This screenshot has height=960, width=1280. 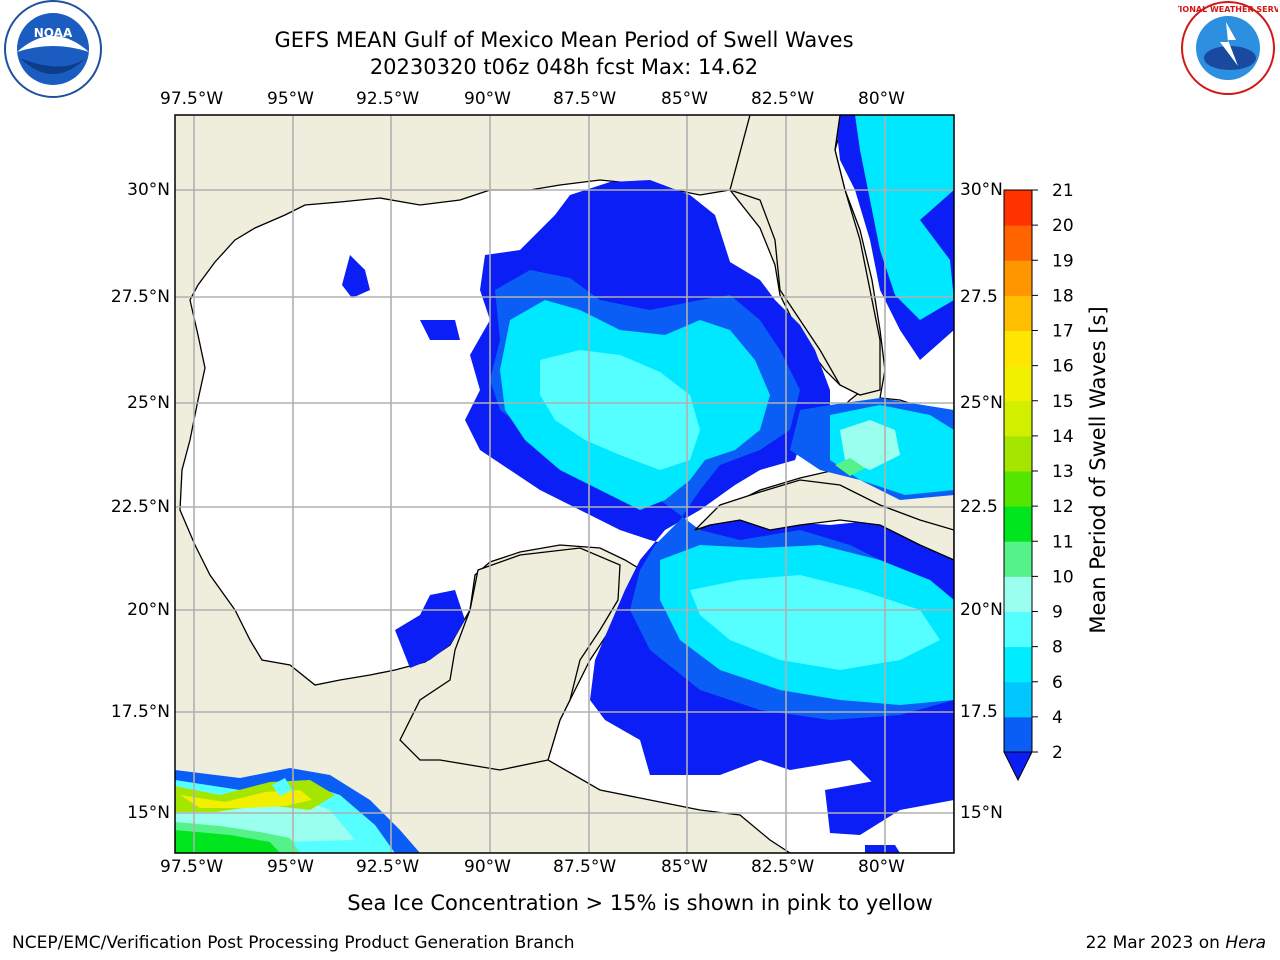 I want to click on chart-subtitle: 20230320 t06z 048h fcst Max: 14.62, so click(x=564, y=67).